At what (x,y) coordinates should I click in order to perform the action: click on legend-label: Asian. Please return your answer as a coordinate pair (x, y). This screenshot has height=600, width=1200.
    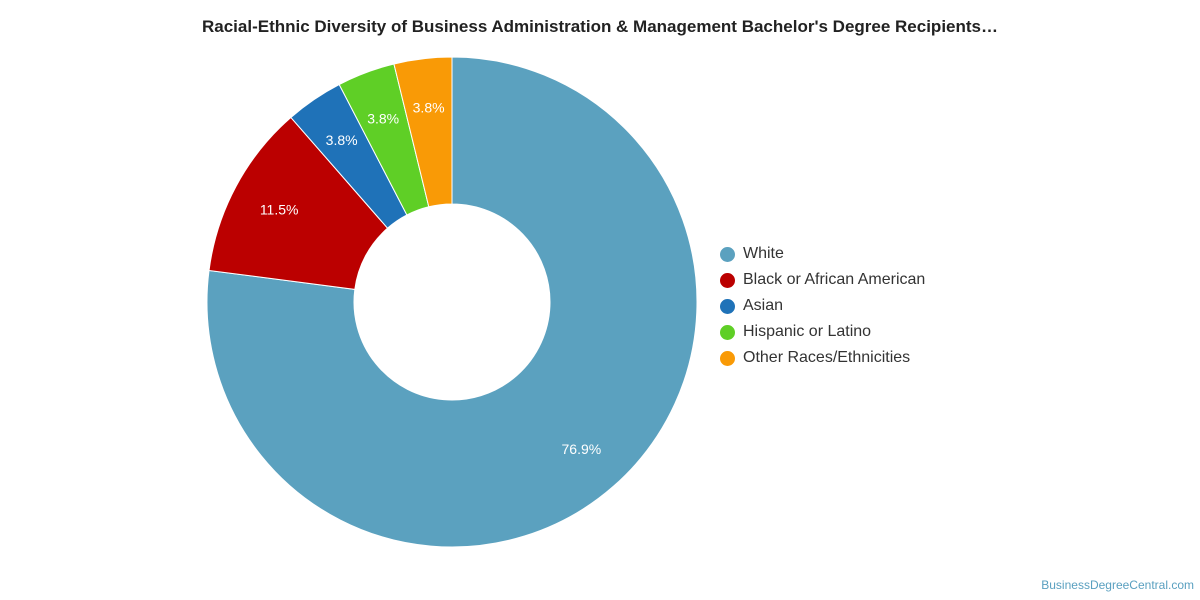
    Looking at the image, I should click on (763, 305).